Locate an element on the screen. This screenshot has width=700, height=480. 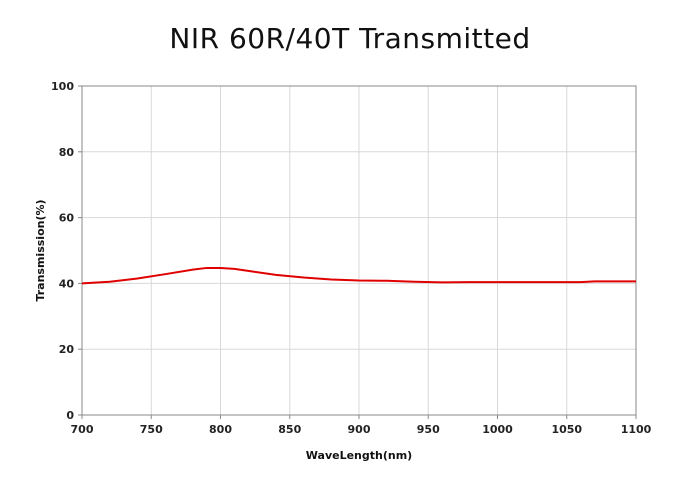
x-tick-label: 950 is located at coordinates (428, 429).